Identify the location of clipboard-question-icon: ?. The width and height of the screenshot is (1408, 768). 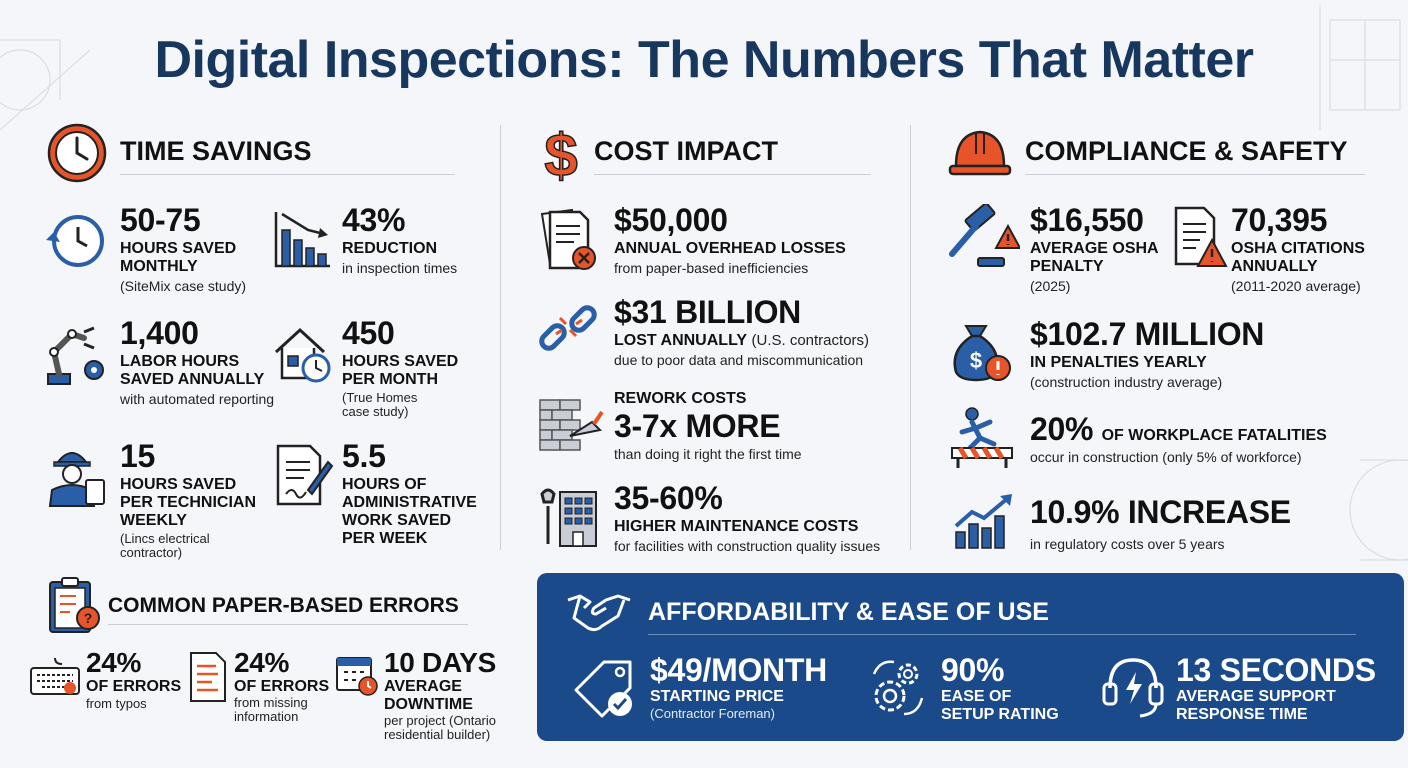
(74, 605).